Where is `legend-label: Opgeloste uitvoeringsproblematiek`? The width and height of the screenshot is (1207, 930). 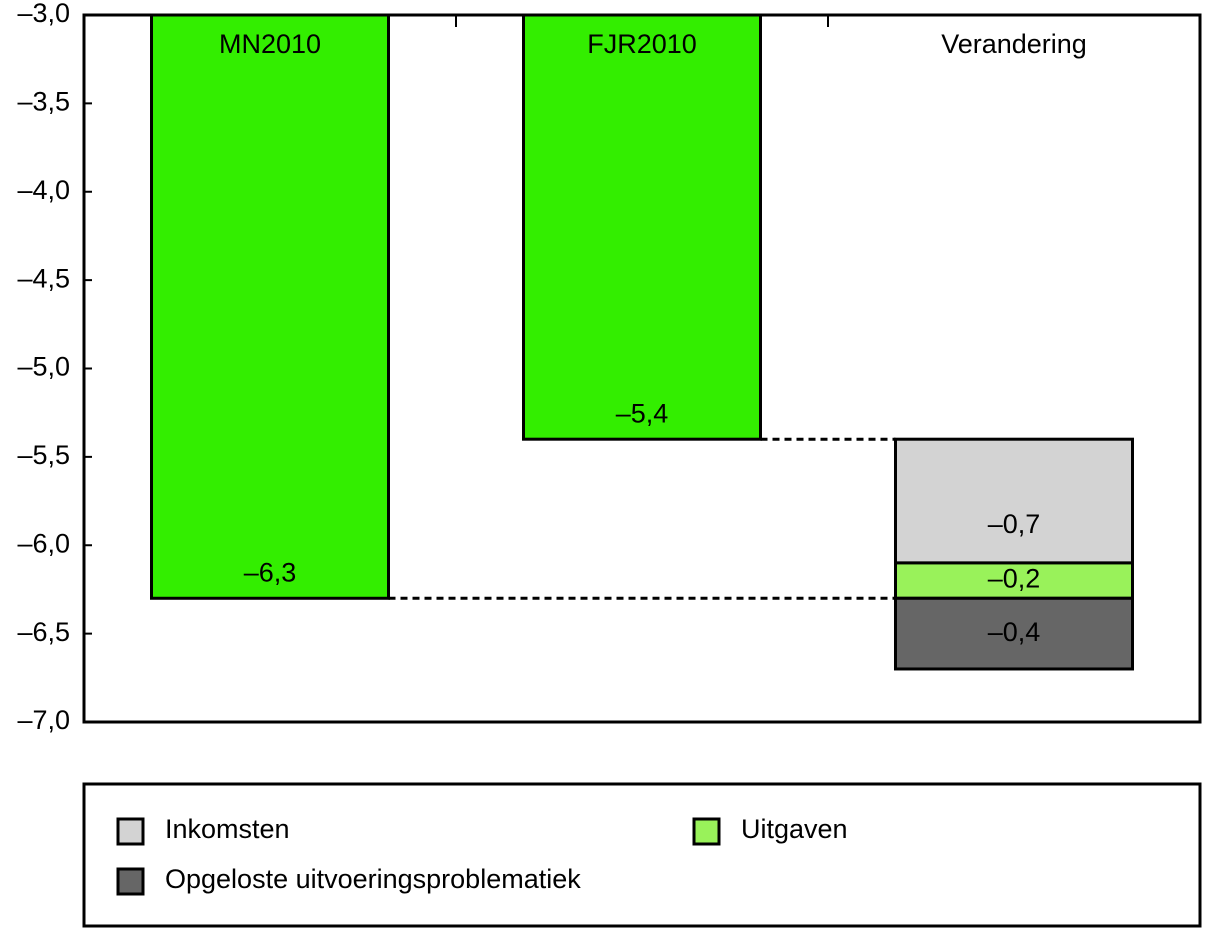 legend-label: Opgeloste uitvoeringsproblematiek is located at coordinates (373, 879).